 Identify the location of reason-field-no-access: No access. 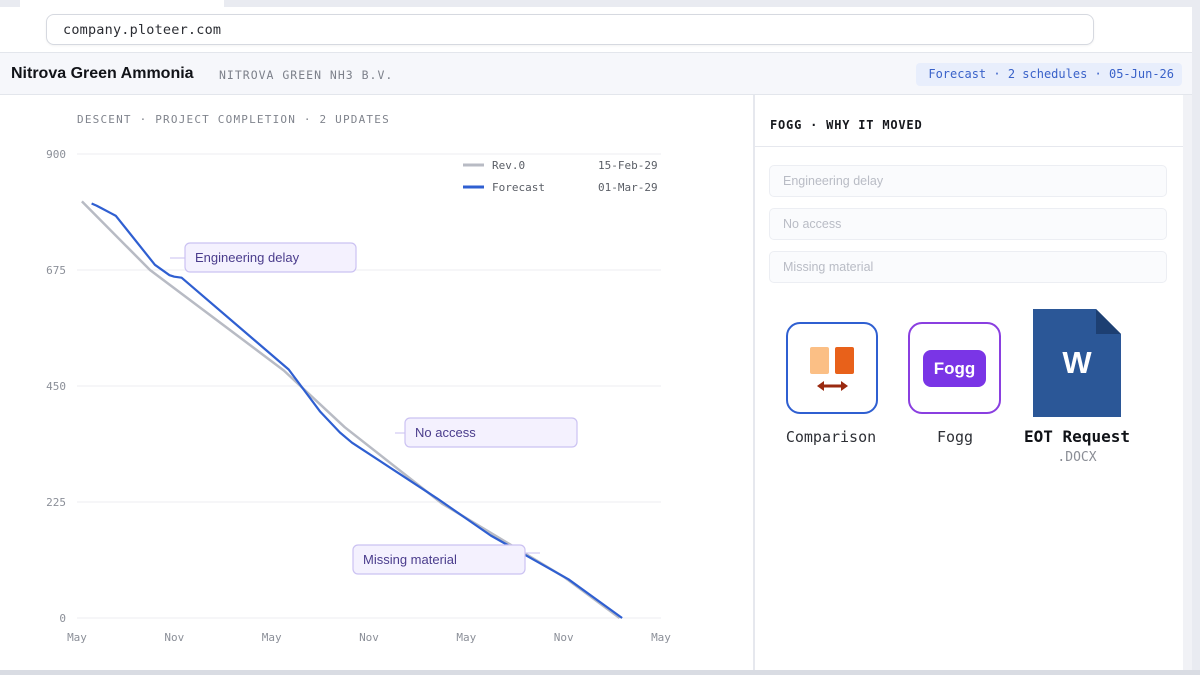
(968, 224).